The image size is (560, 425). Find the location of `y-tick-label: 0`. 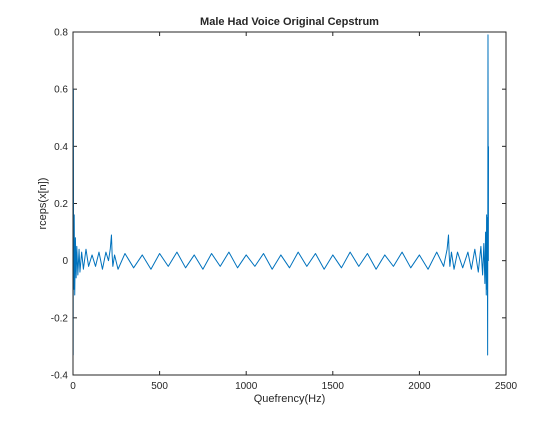

y-tick-label: 0 is located at coordinates (65, 261).